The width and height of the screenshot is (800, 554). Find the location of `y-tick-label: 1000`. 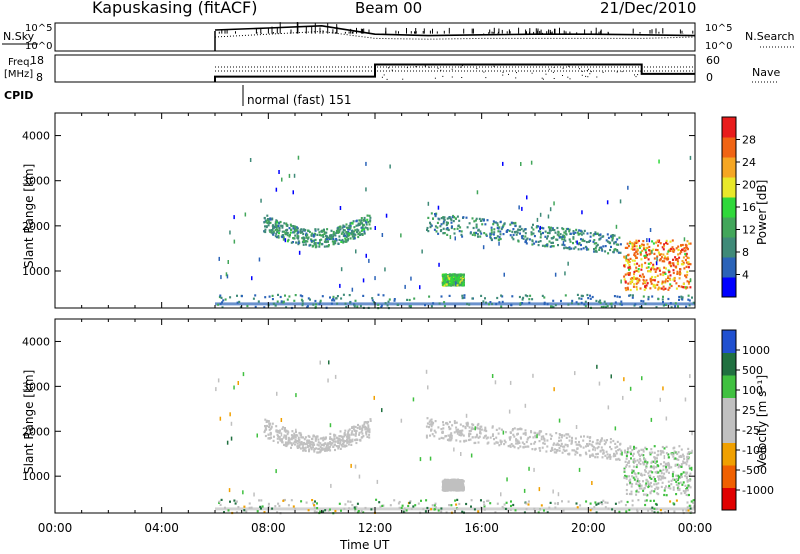

y-tick-label: 1000 is located at coordinates (36, 476).